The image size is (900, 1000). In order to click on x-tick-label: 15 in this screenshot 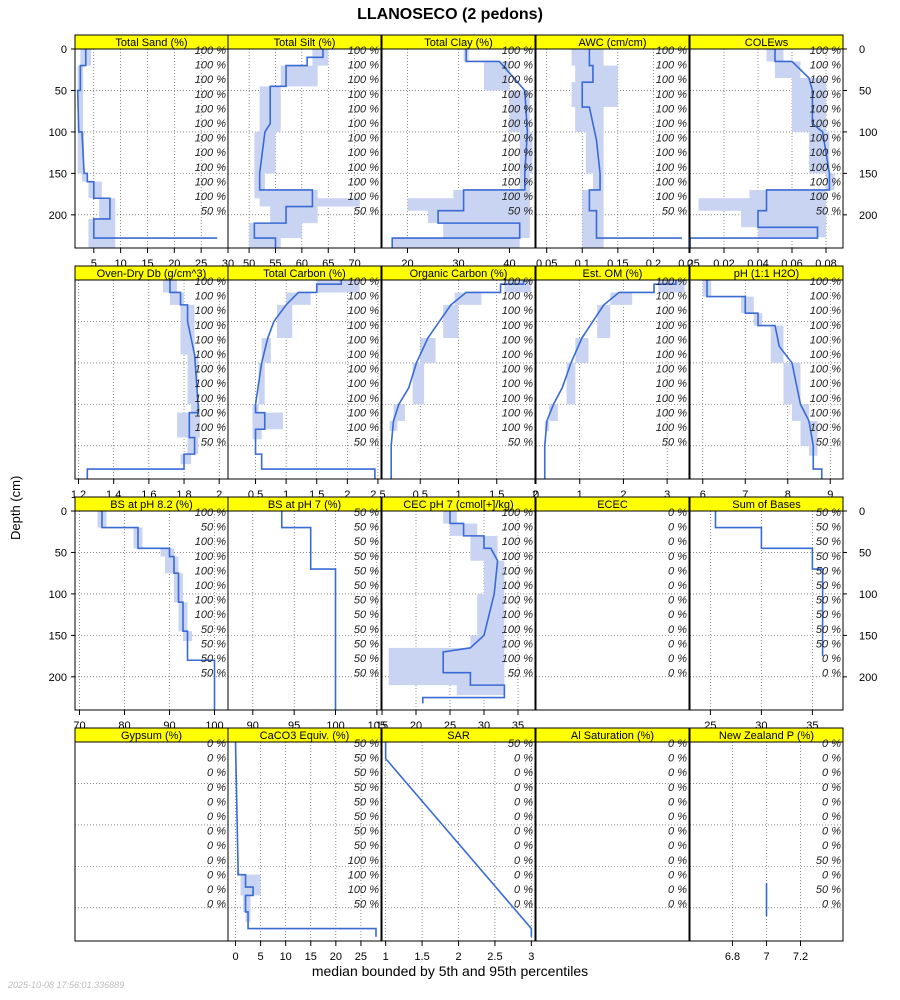, I will do `click(311, 957)`.